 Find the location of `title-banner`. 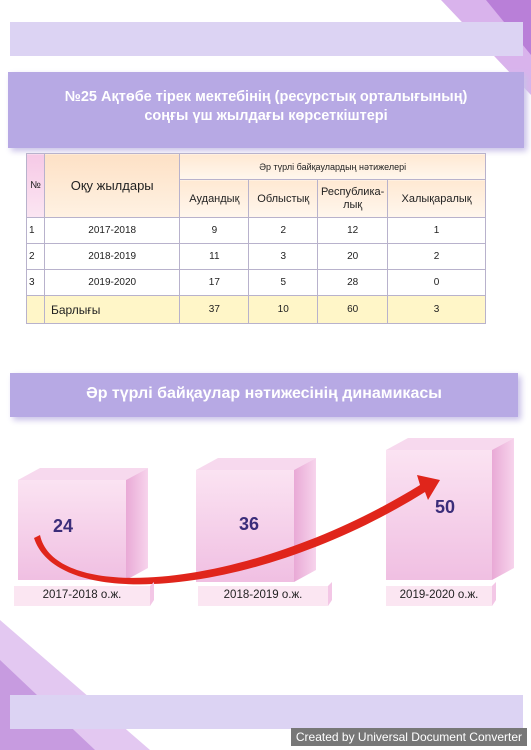

title-banner is located at coordinates (266, 110).